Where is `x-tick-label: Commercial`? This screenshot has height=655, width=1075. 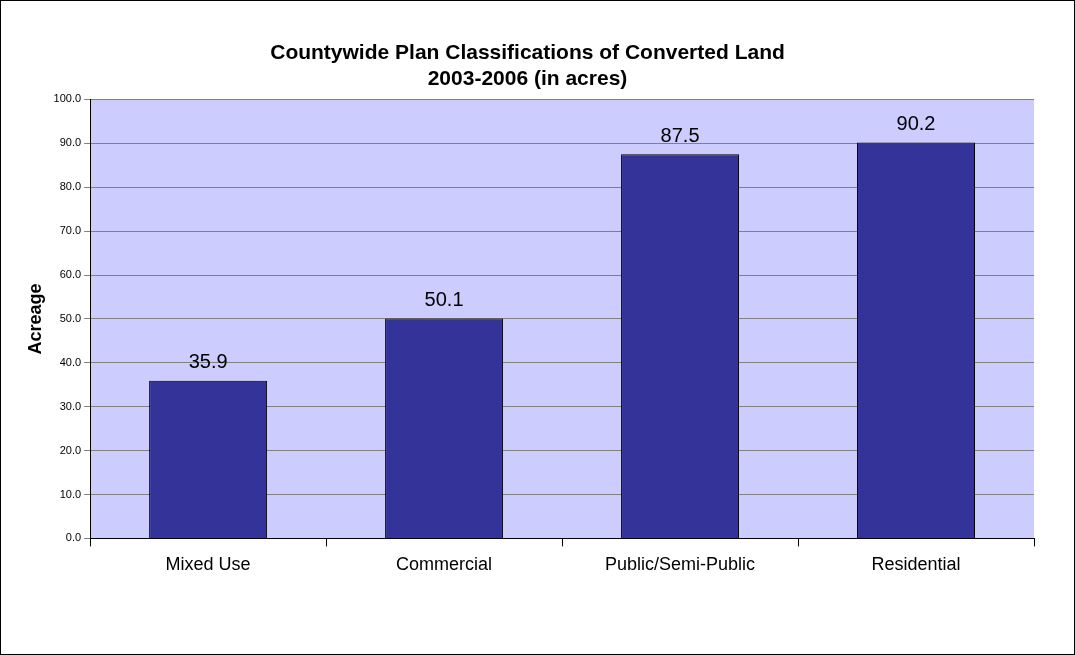 x-tick-label: Commercial is located at coordinates (444, 564).